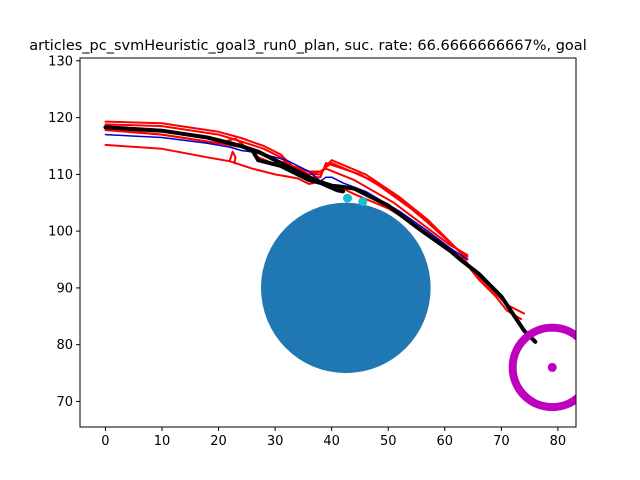 The height and width of the screenshot is (480, 640). Describe the element at coordinates (542, 367) in the screenshot. I see `goal-ring` at that location.